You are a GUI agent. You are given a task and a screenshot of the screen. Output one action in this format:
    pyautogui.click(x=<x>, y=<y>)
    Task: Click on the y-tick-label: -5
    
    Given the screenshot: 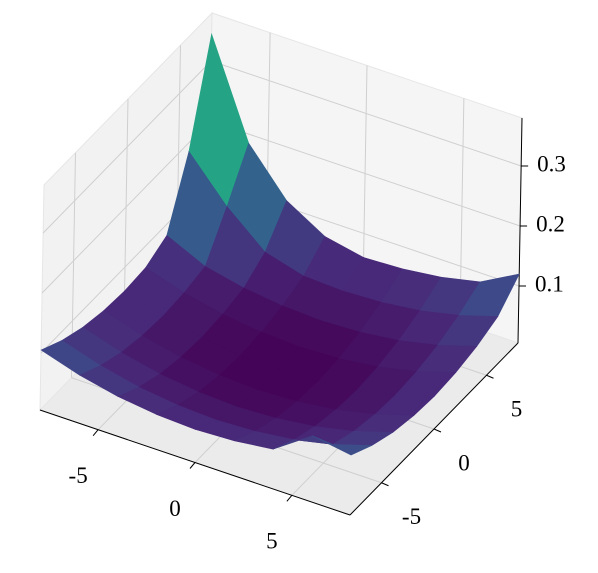 What is the action you would take?
    pyautogui.click(x=411, y=516)
    